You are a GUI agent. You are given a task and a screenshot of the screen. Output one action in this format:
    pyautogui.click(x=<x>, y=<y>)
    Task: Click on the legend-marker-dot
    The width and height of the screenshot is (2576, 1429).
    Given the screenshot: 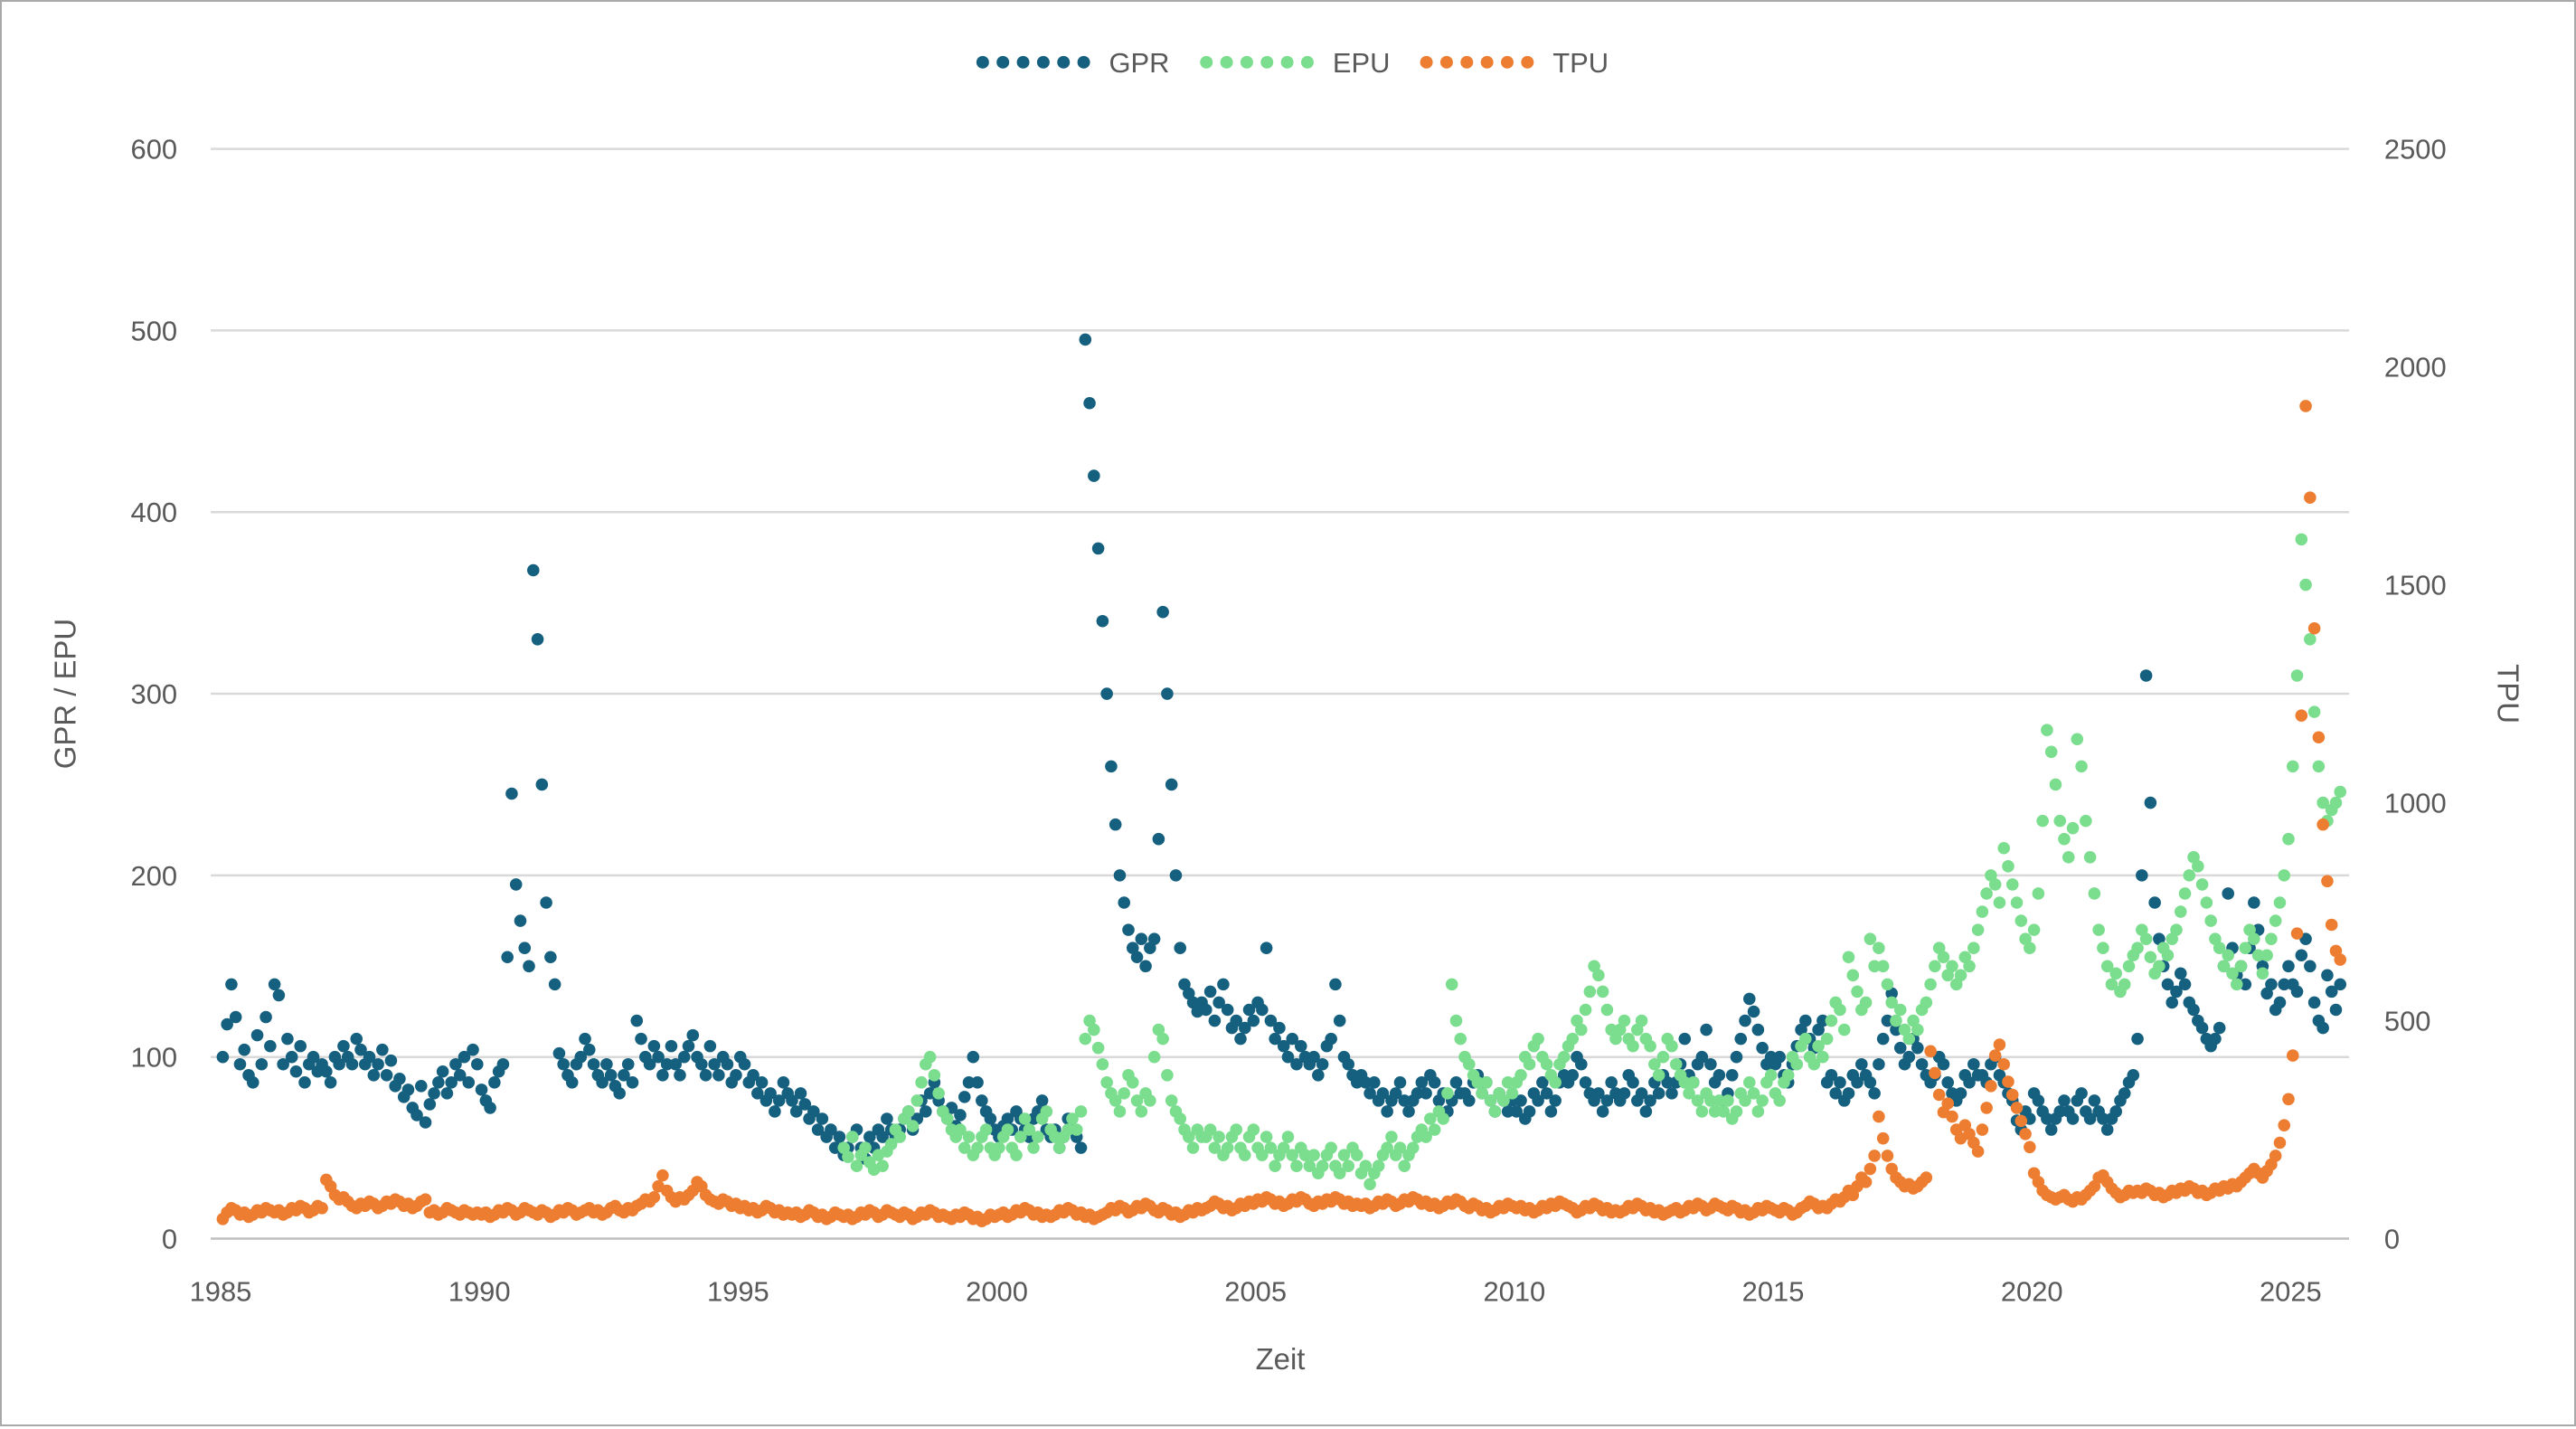 What is the action you would take?
    pyautogui.click(x=1226, y=62)
    